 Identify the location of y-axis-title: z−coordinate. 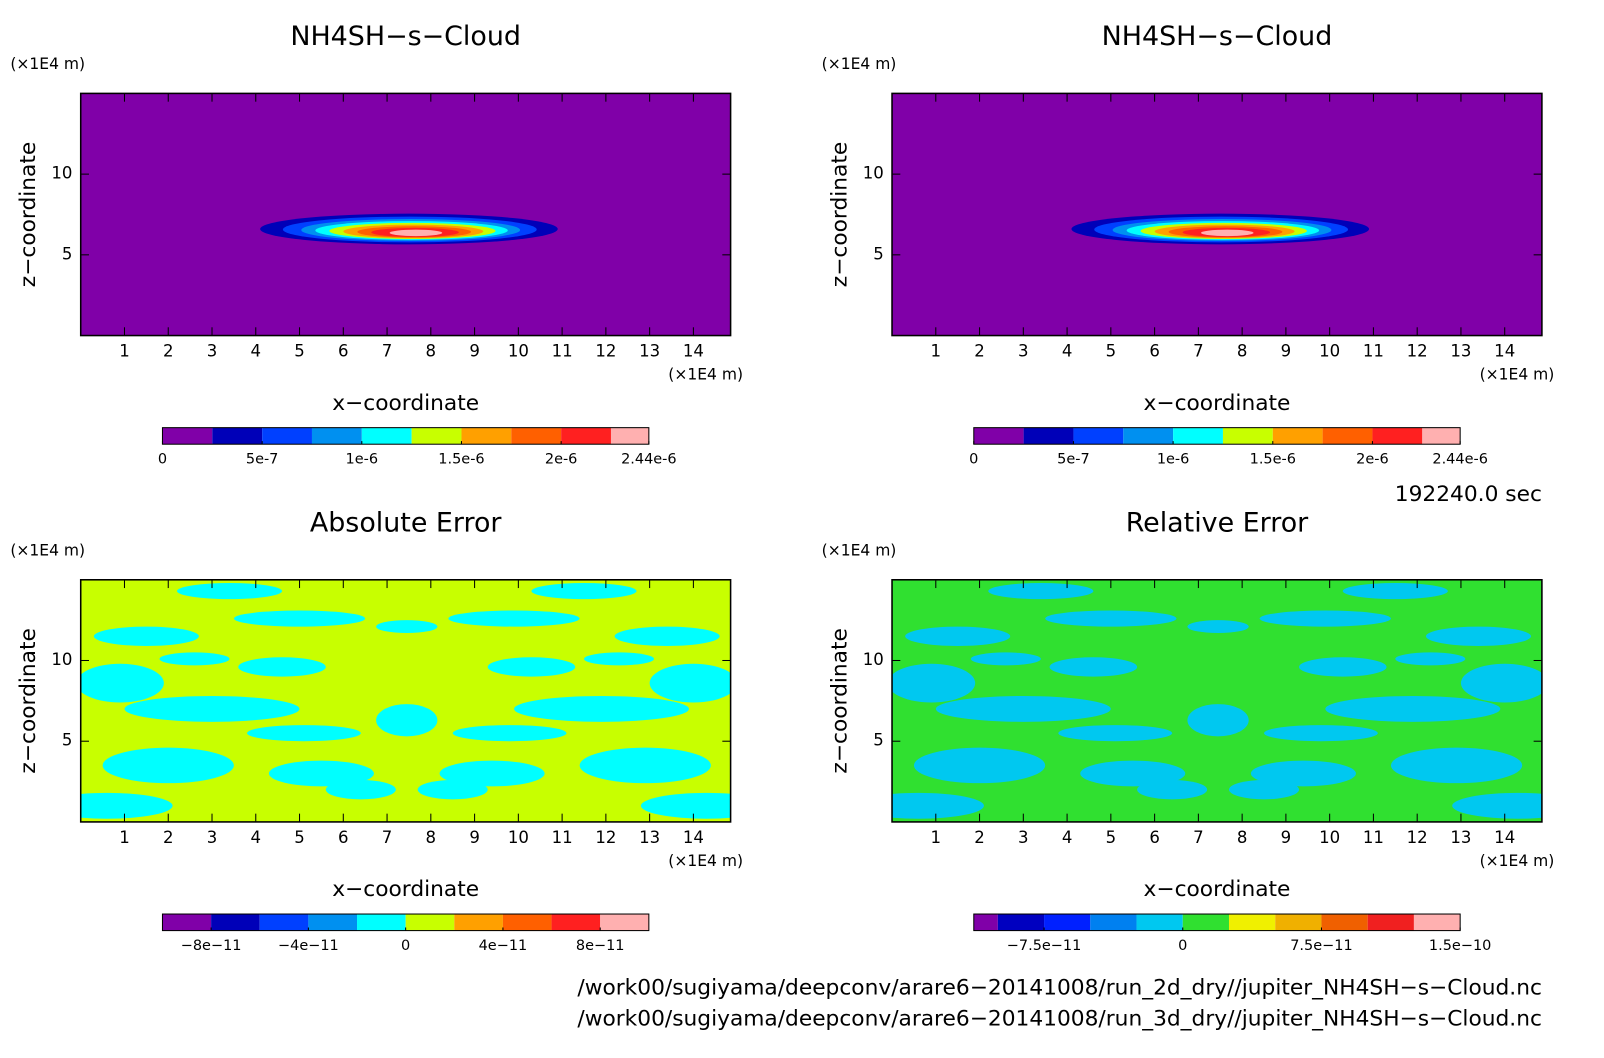
(839, 214).